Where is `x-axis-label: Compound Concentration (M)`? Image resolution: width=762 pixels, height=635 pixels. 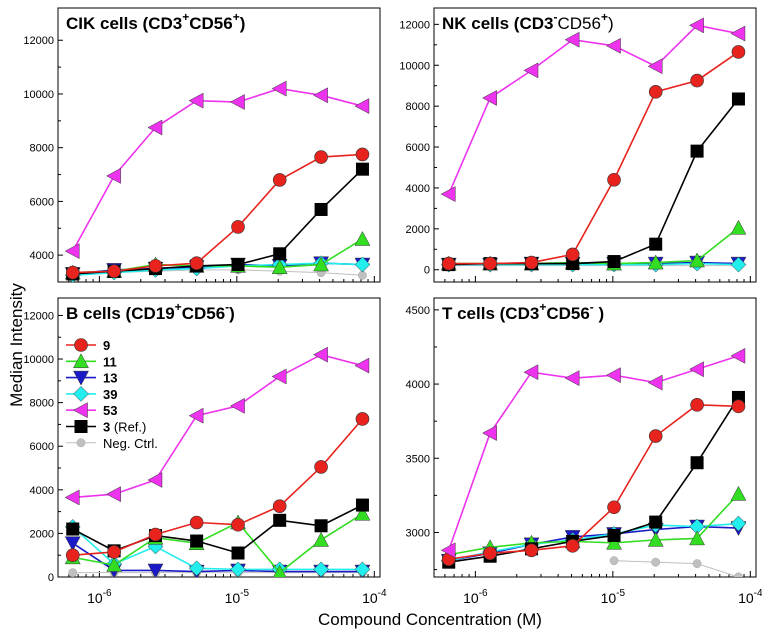
x-axis-label: Compound Concentration (M) is located at coordinates (430, 619).